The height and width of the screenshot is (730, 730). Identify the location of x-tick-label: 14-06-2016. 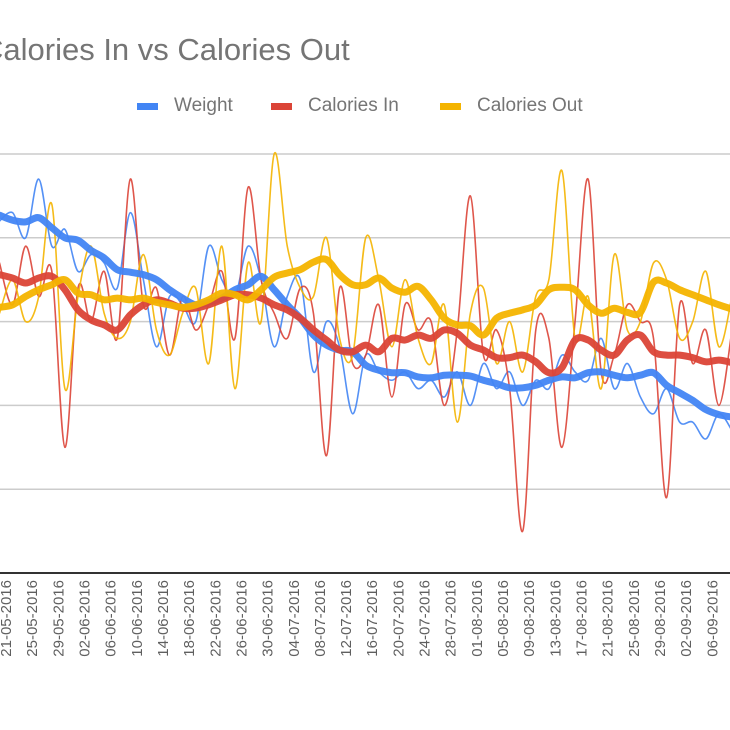
(163, 618).